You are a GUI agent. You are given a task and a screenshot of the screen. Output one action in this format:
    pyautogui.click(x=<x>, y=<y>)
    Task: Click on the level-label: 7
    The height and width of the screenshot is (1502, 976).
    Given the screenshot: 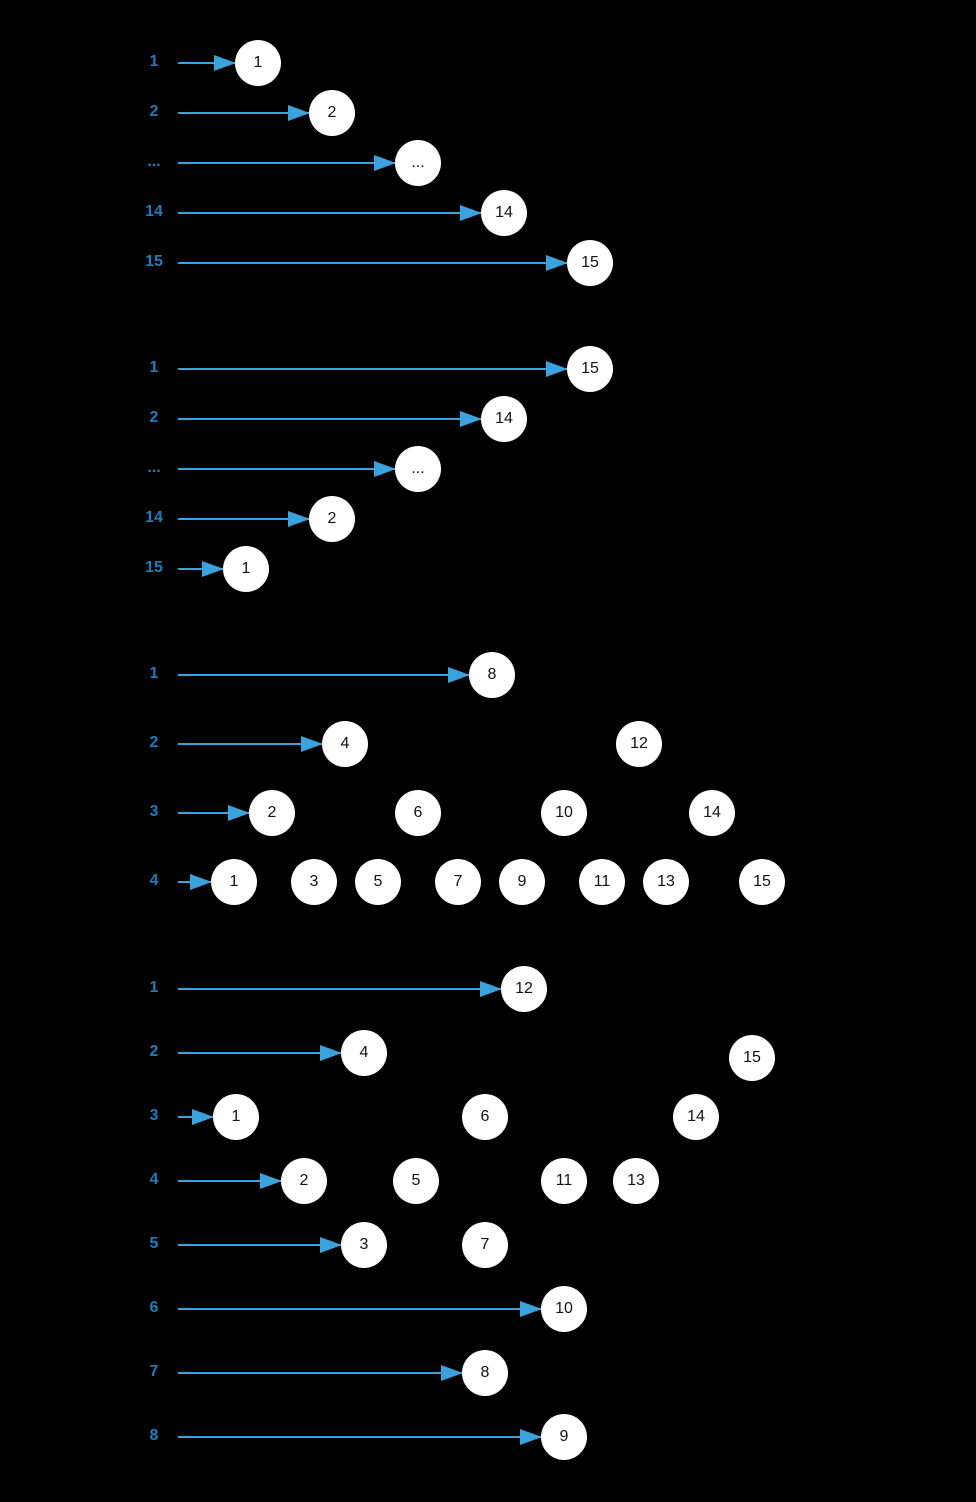 What is the action you would take?
    pyautogui.click(x=154, y=1371)
    